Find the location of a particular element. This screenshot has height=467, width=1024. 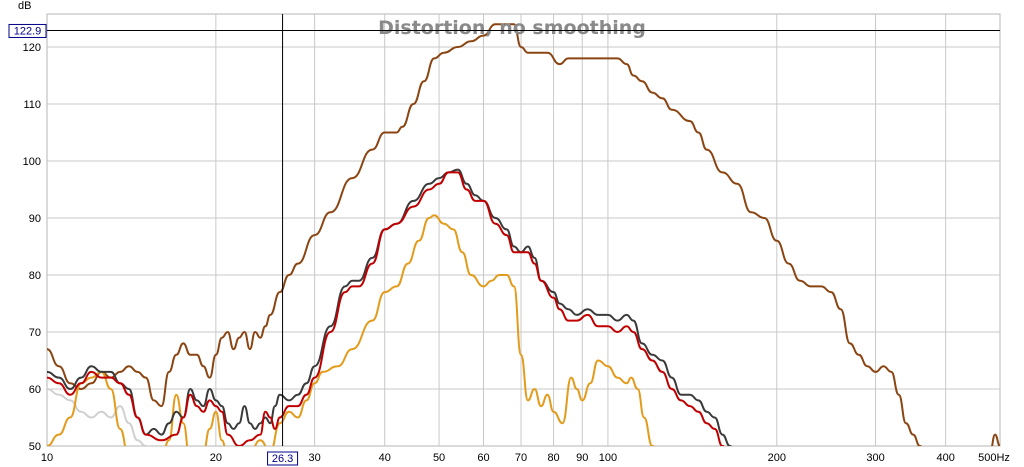

x-tick-label: 50 is located at coordinates (439, 458).